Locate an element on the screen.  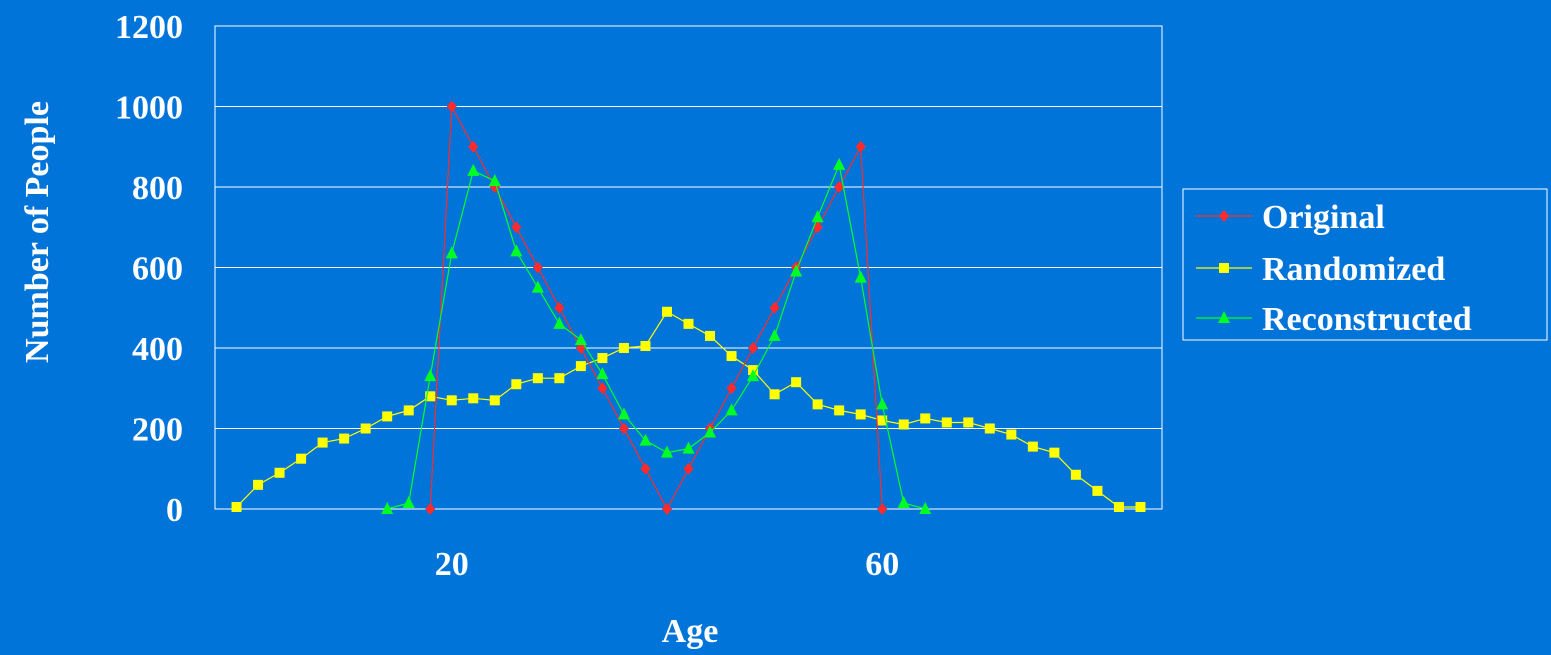
y-axis-ticks: 0 200 400 600 800 1000 1200 is located at coordinates (149, 269).